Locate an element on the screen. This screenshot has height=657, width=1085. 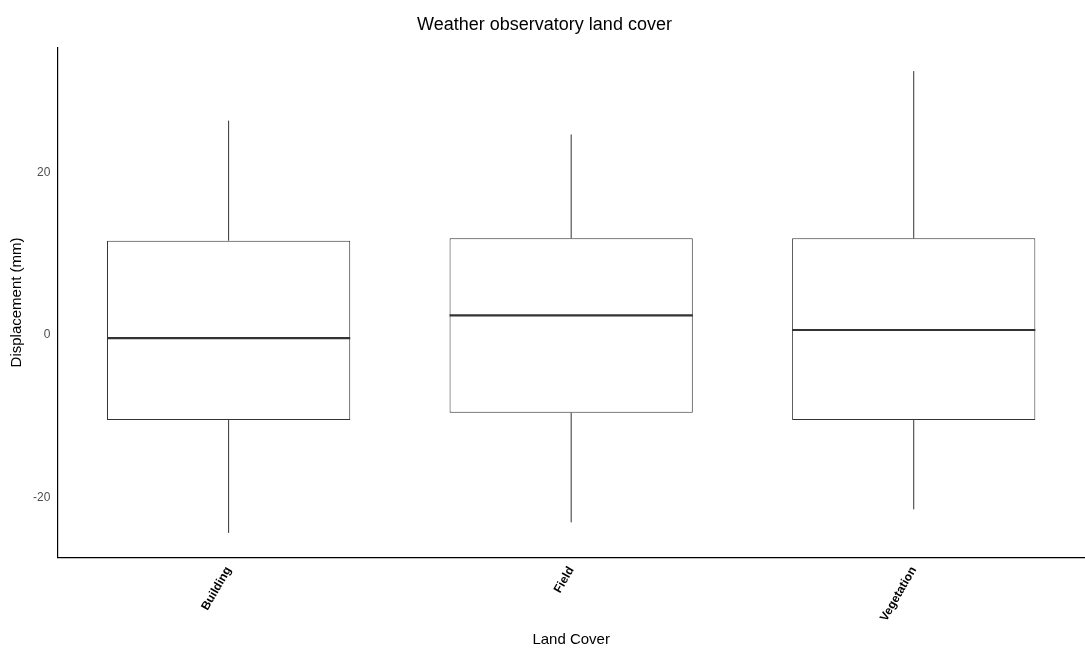
y-tick-label: 20 is located at coordinates (43, 171).